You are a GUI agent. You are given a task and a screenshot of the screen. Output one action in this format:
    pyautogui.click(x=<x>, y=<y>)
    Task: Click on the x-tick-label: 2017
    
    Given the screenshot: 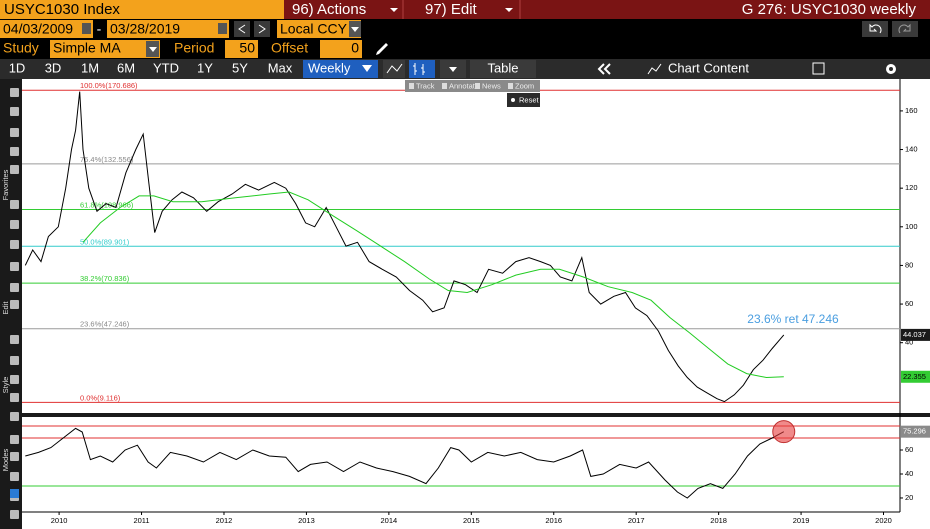 What is the action you would take?
    pyautogui.click(x=636, y=520)
    